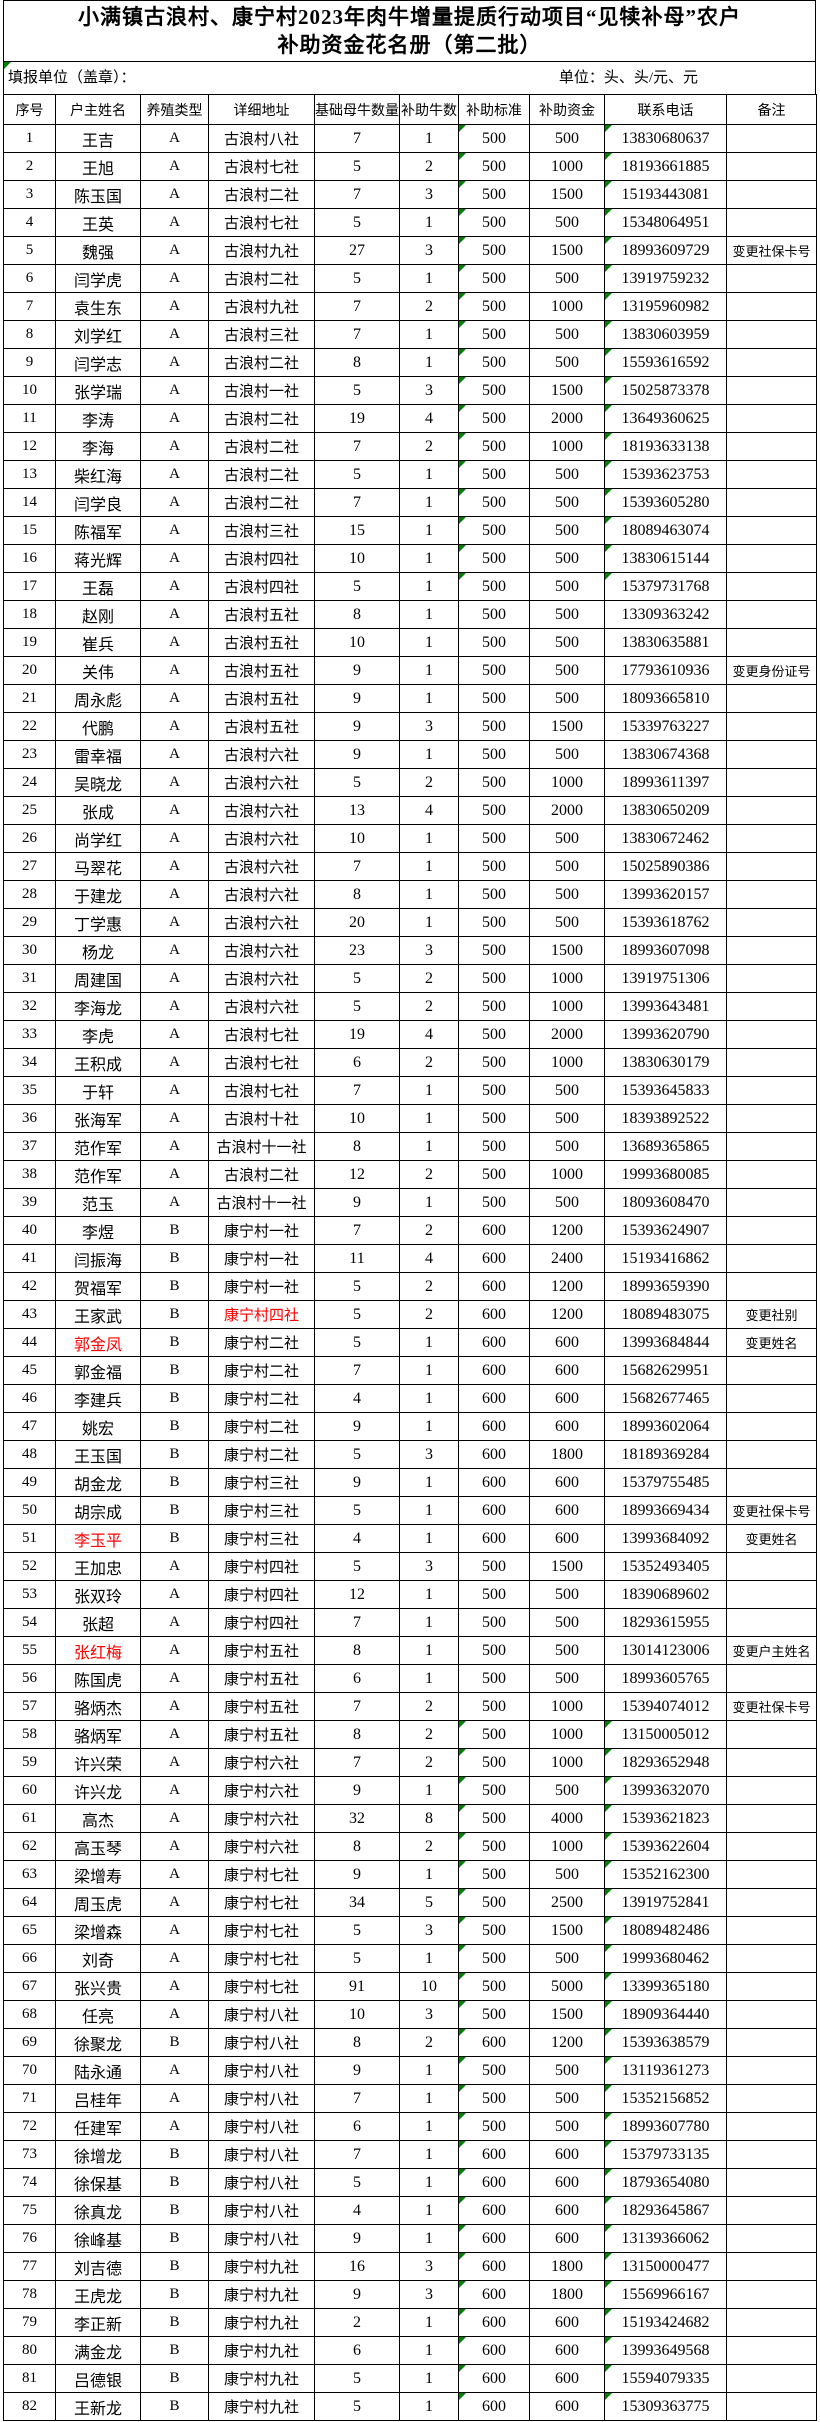 The width and height of the screenshot is (820, 2422). Describe the element at coordinates (29, 1510) in the screenshot. I see `cell-serial: 50` at that location.